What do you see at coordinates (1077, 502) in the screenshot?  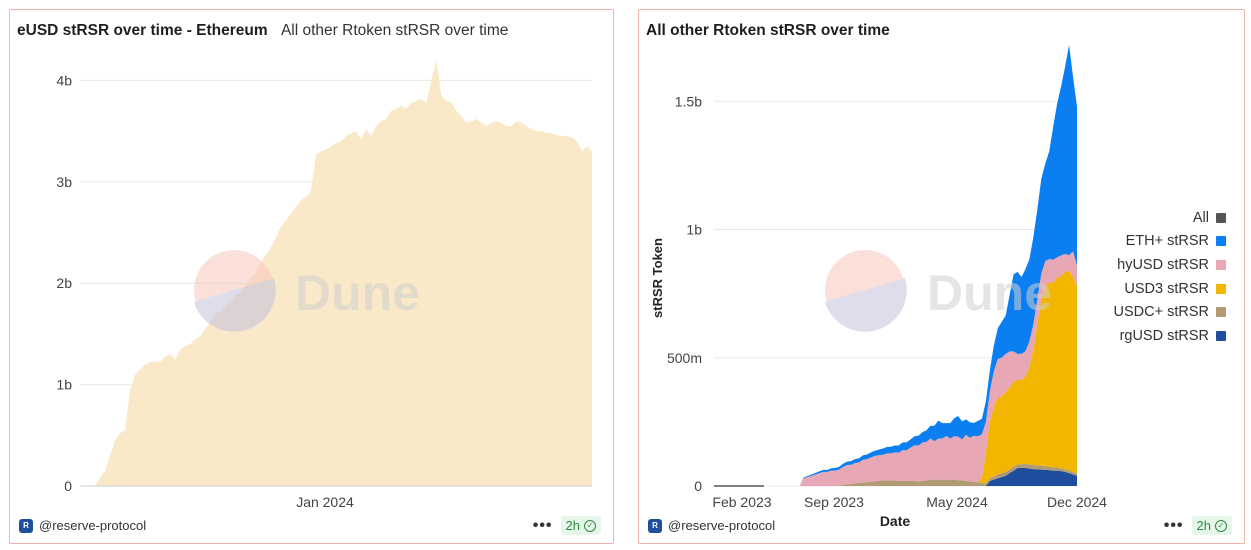 I see `x-tick-label: Dec 2024` at bounding box center [1077, 502].